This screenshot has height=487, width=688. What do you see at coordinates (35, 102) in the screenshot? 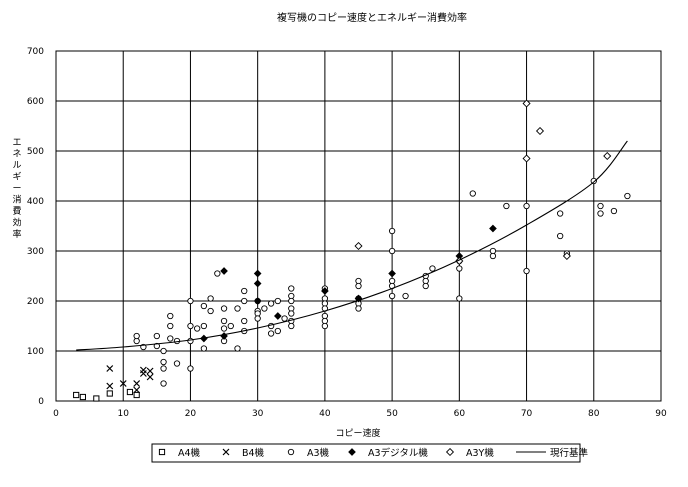
I see `y-tick-label: 600` at bounding box center [35, 102].